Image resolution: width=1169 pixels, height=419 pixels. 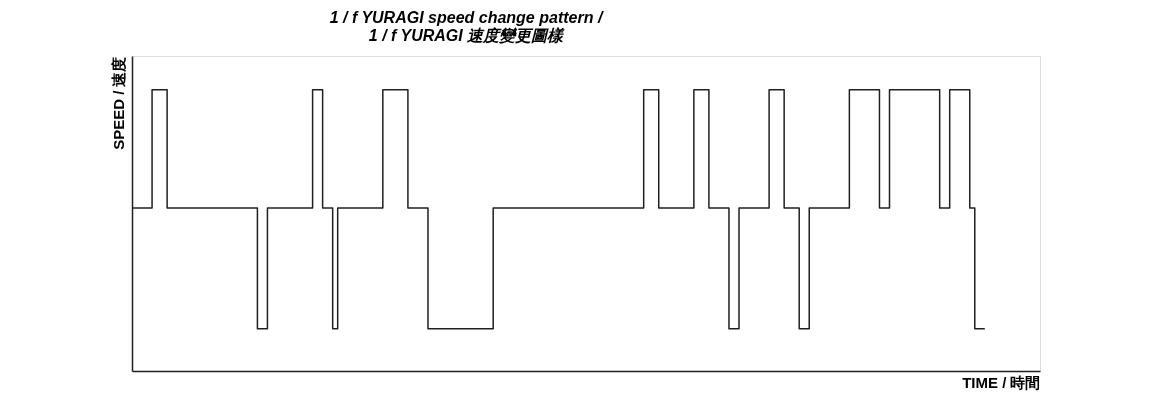 I want to click on x-axis-title: TIME / 時間, so click(x=1001, y=382).